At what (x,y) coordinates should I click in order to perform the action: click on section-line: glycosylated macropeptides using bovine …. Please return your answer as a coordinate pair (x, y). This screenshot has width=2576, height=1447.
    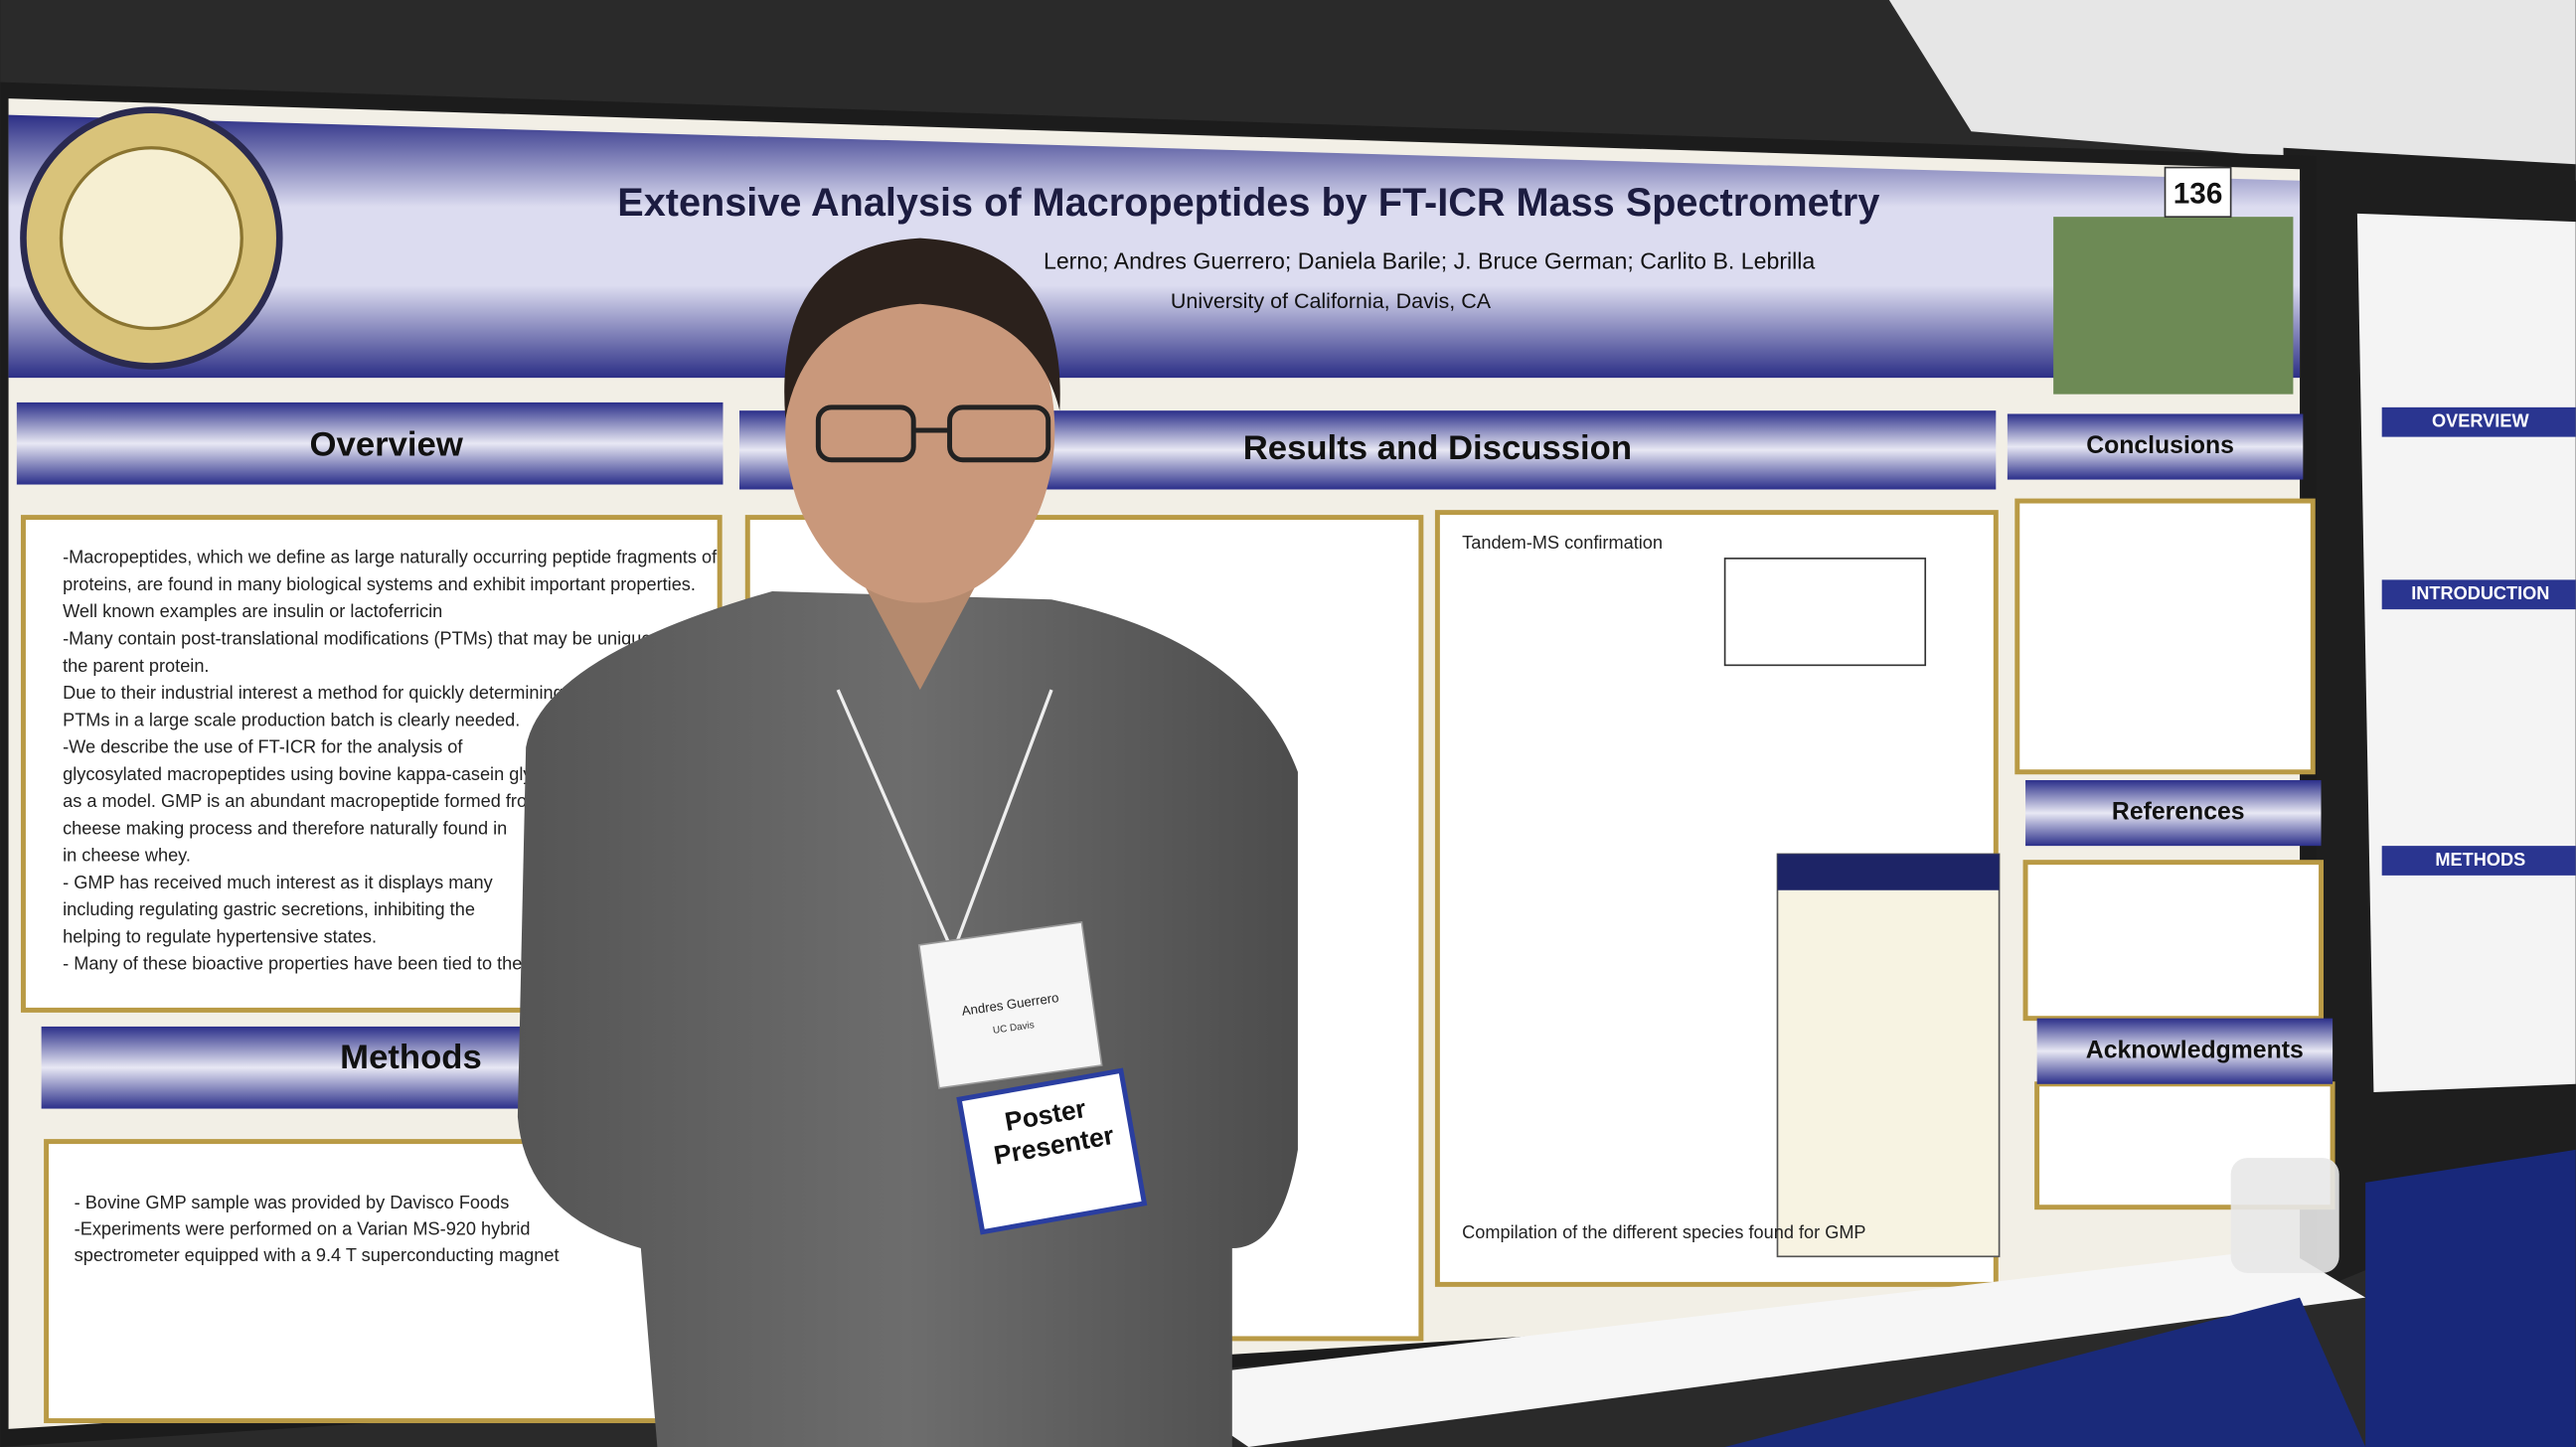
    Looking at the image, I should click on (362, 774).